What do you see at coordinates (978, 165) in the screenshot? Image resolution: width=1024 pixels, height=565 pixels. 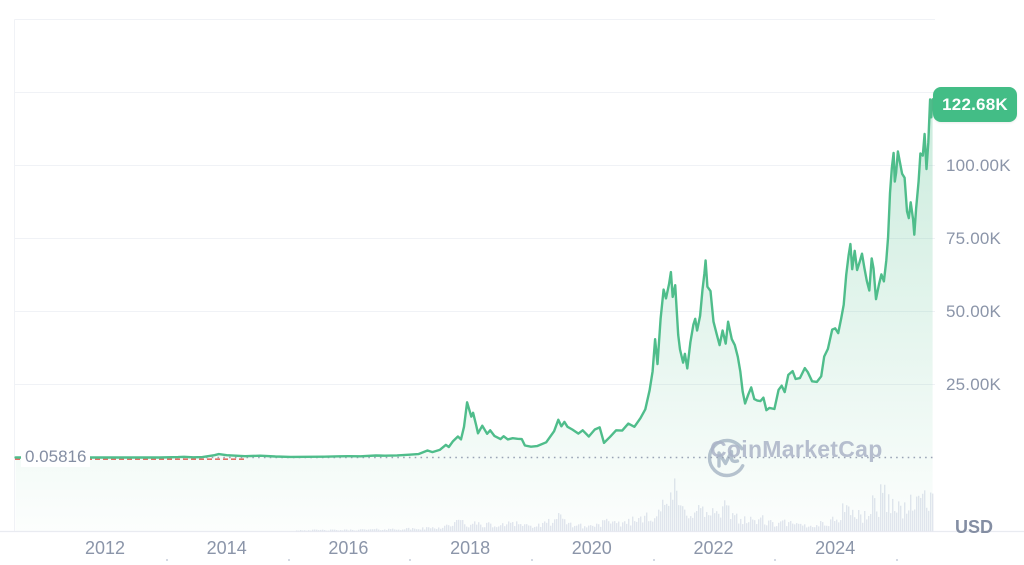 I see `y-axis-label: 100.00K` at bounding box center [978, 165].